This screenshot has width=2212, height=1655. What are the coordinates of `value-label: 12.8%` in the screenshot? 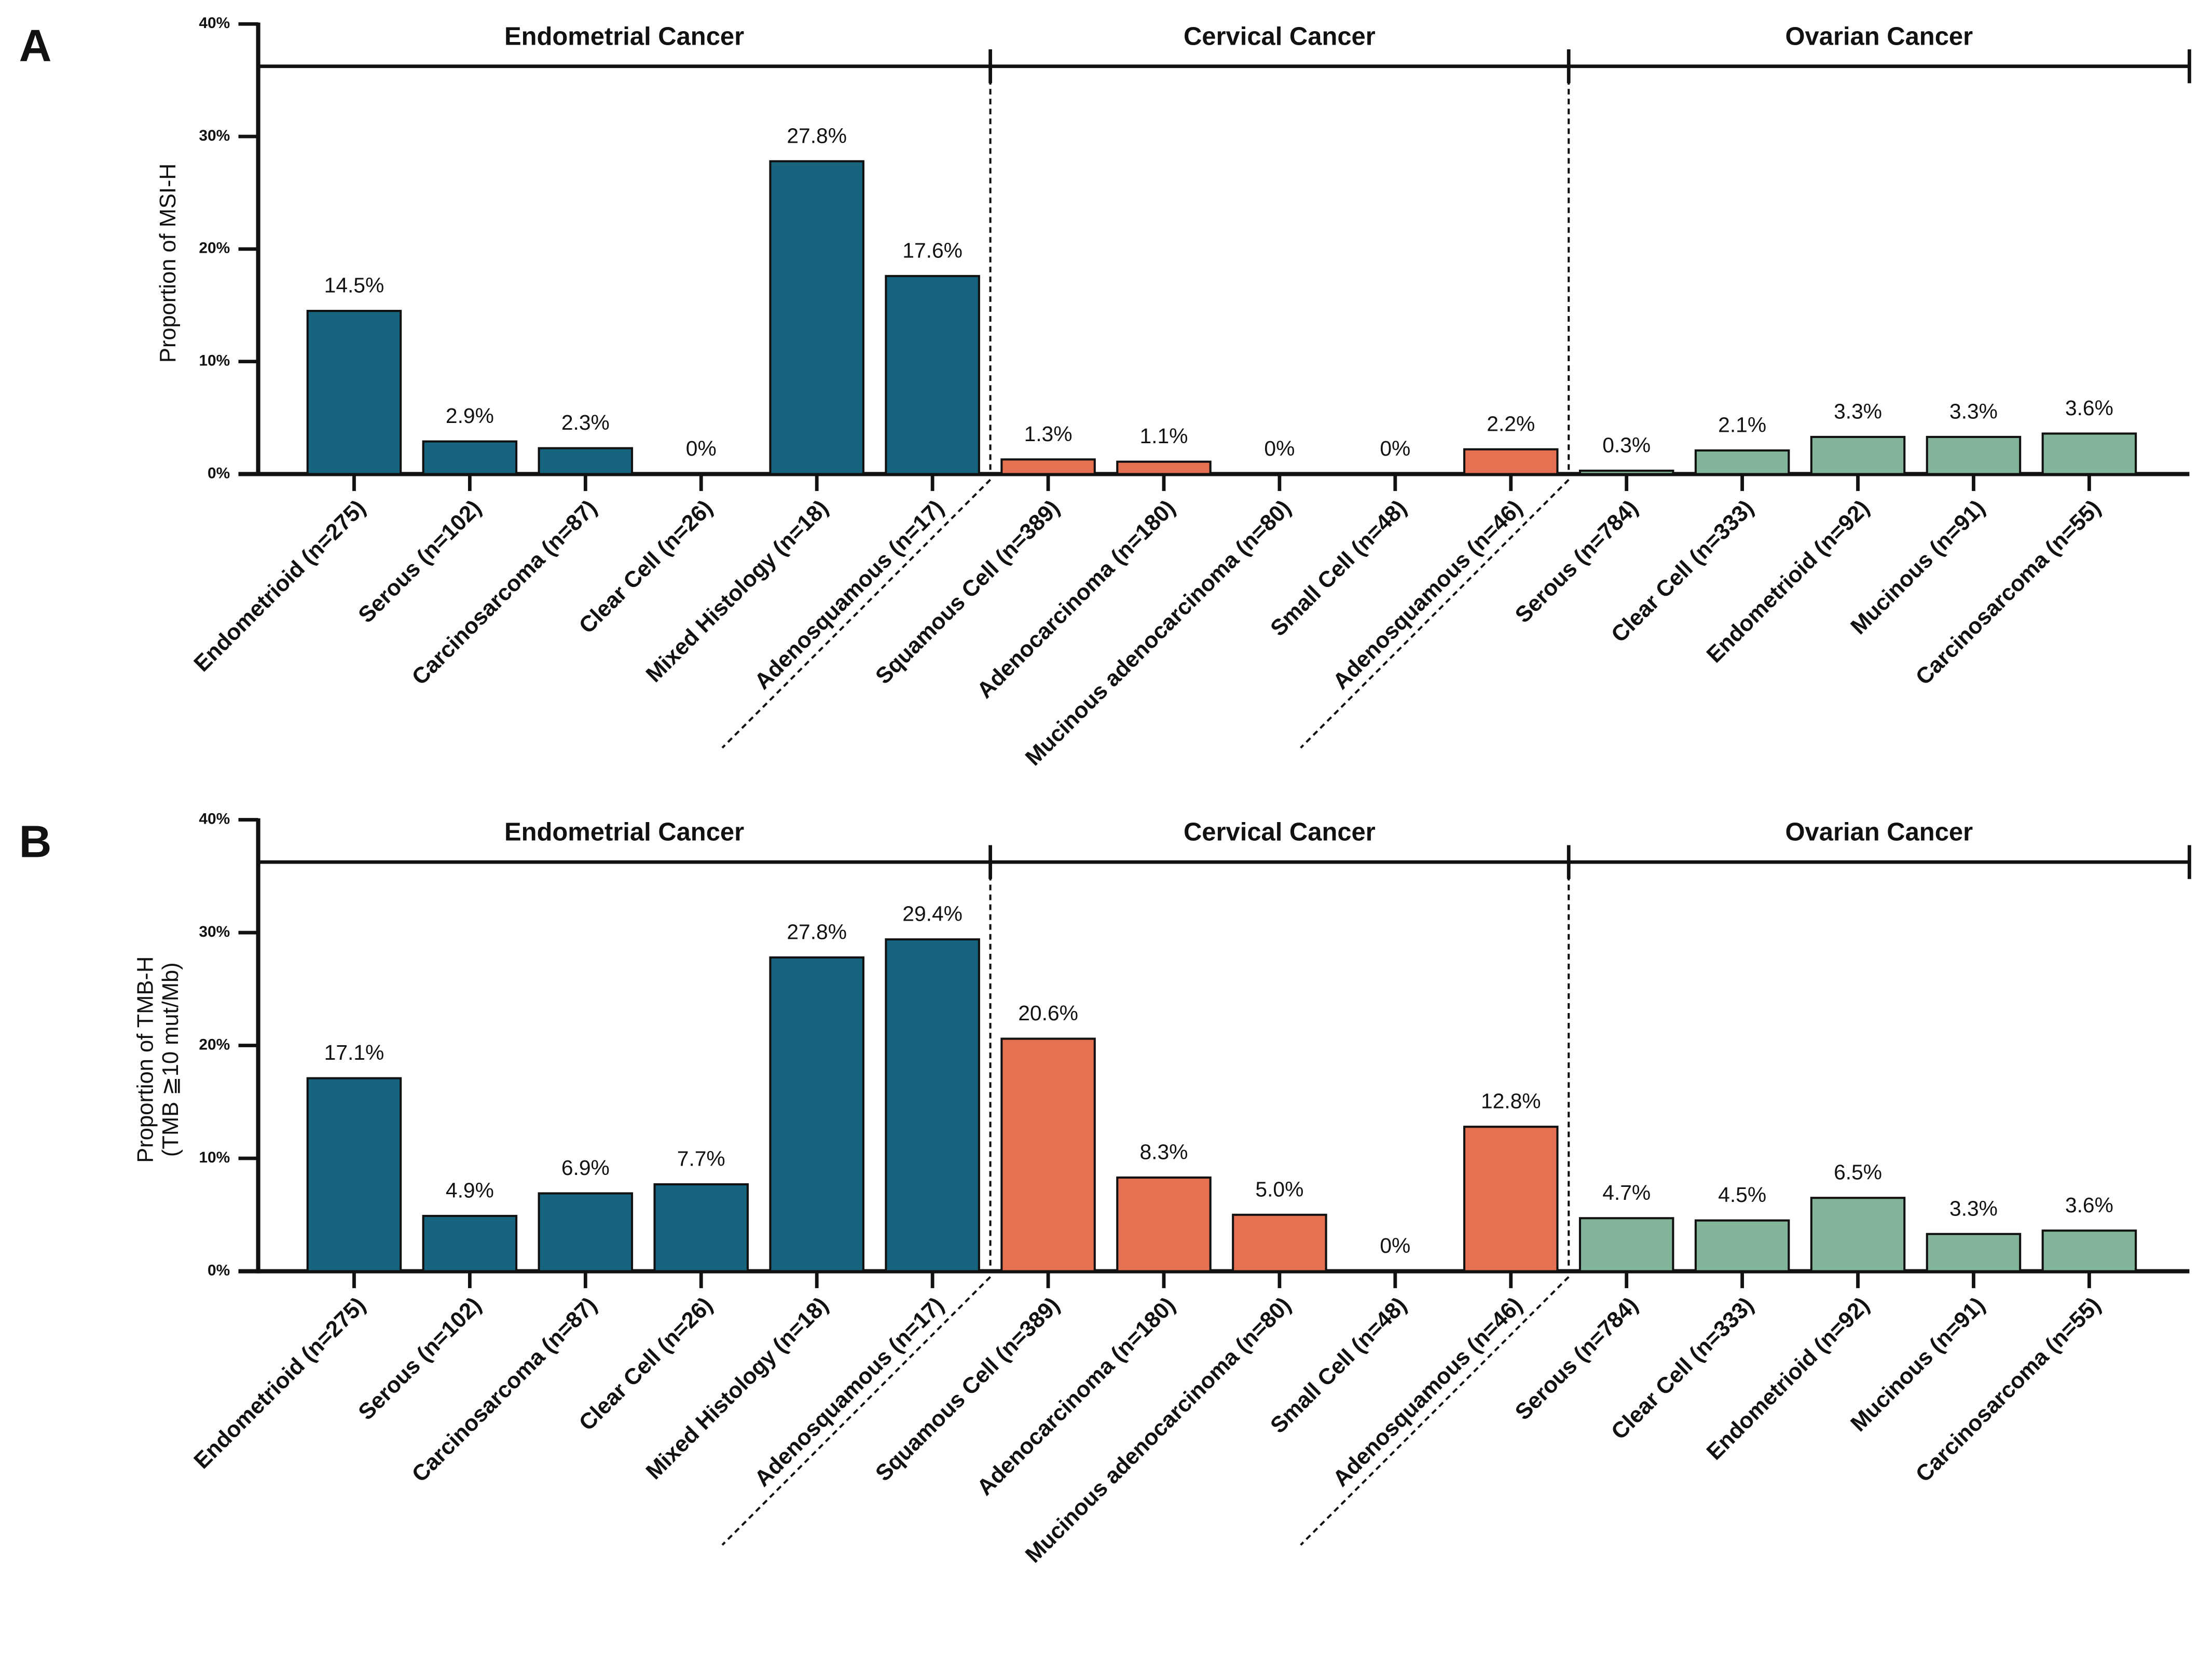 It's located at (1511, 1101).